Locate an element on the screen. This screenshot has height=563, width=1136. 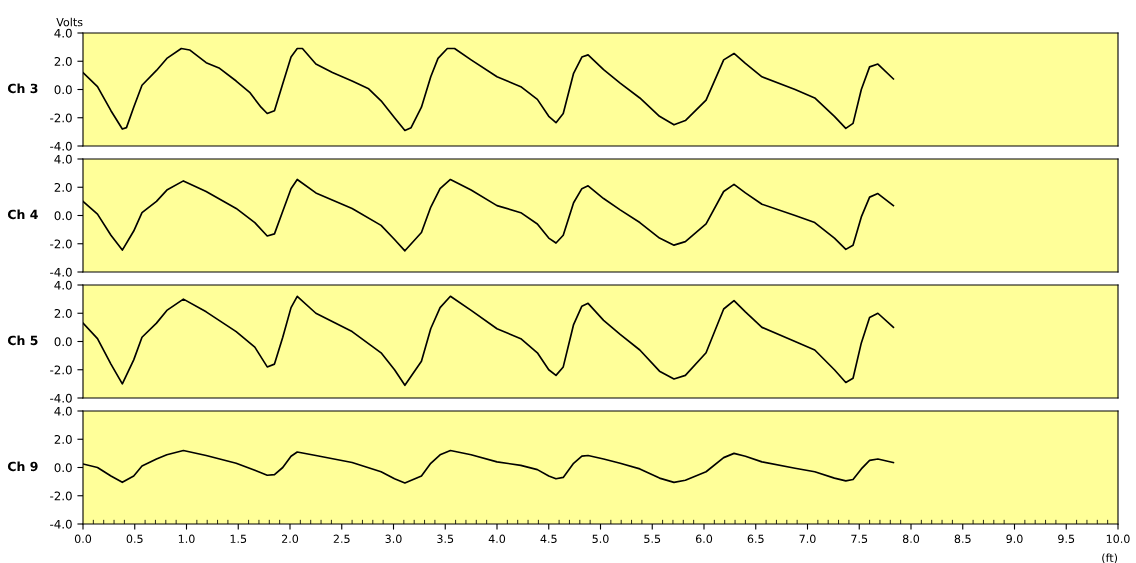
x-tick-label: 3.0 is located at coordinates (393, 539).